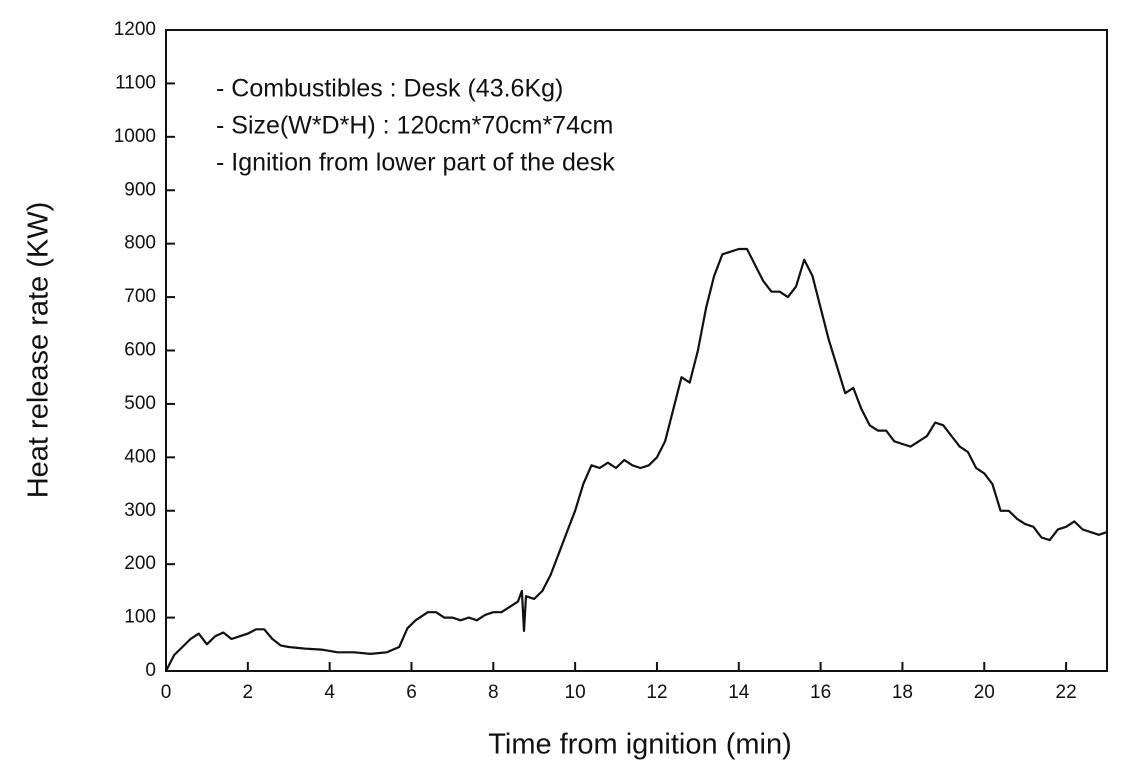 This screenshot has height=769, width=1129. I want to click on annotation: - Ignition from lower part of the desk, so click(415, 163).